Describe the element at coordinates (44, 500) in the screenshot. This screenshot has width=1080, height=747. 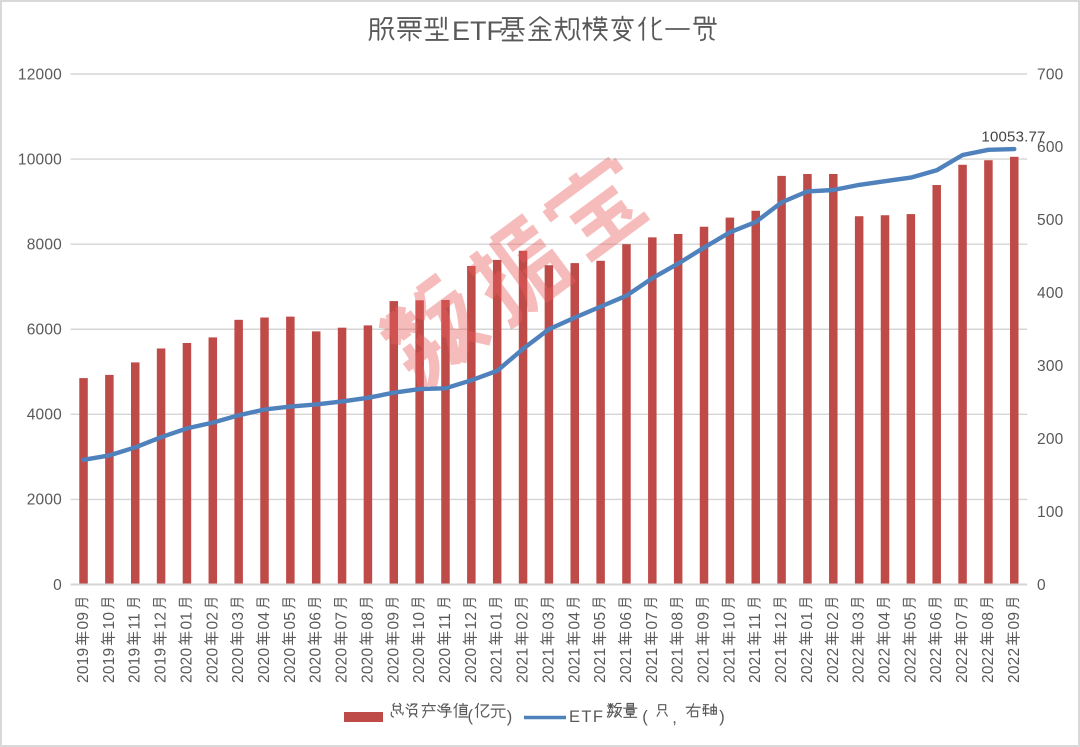
I see `svg-text: 2000` at that location.